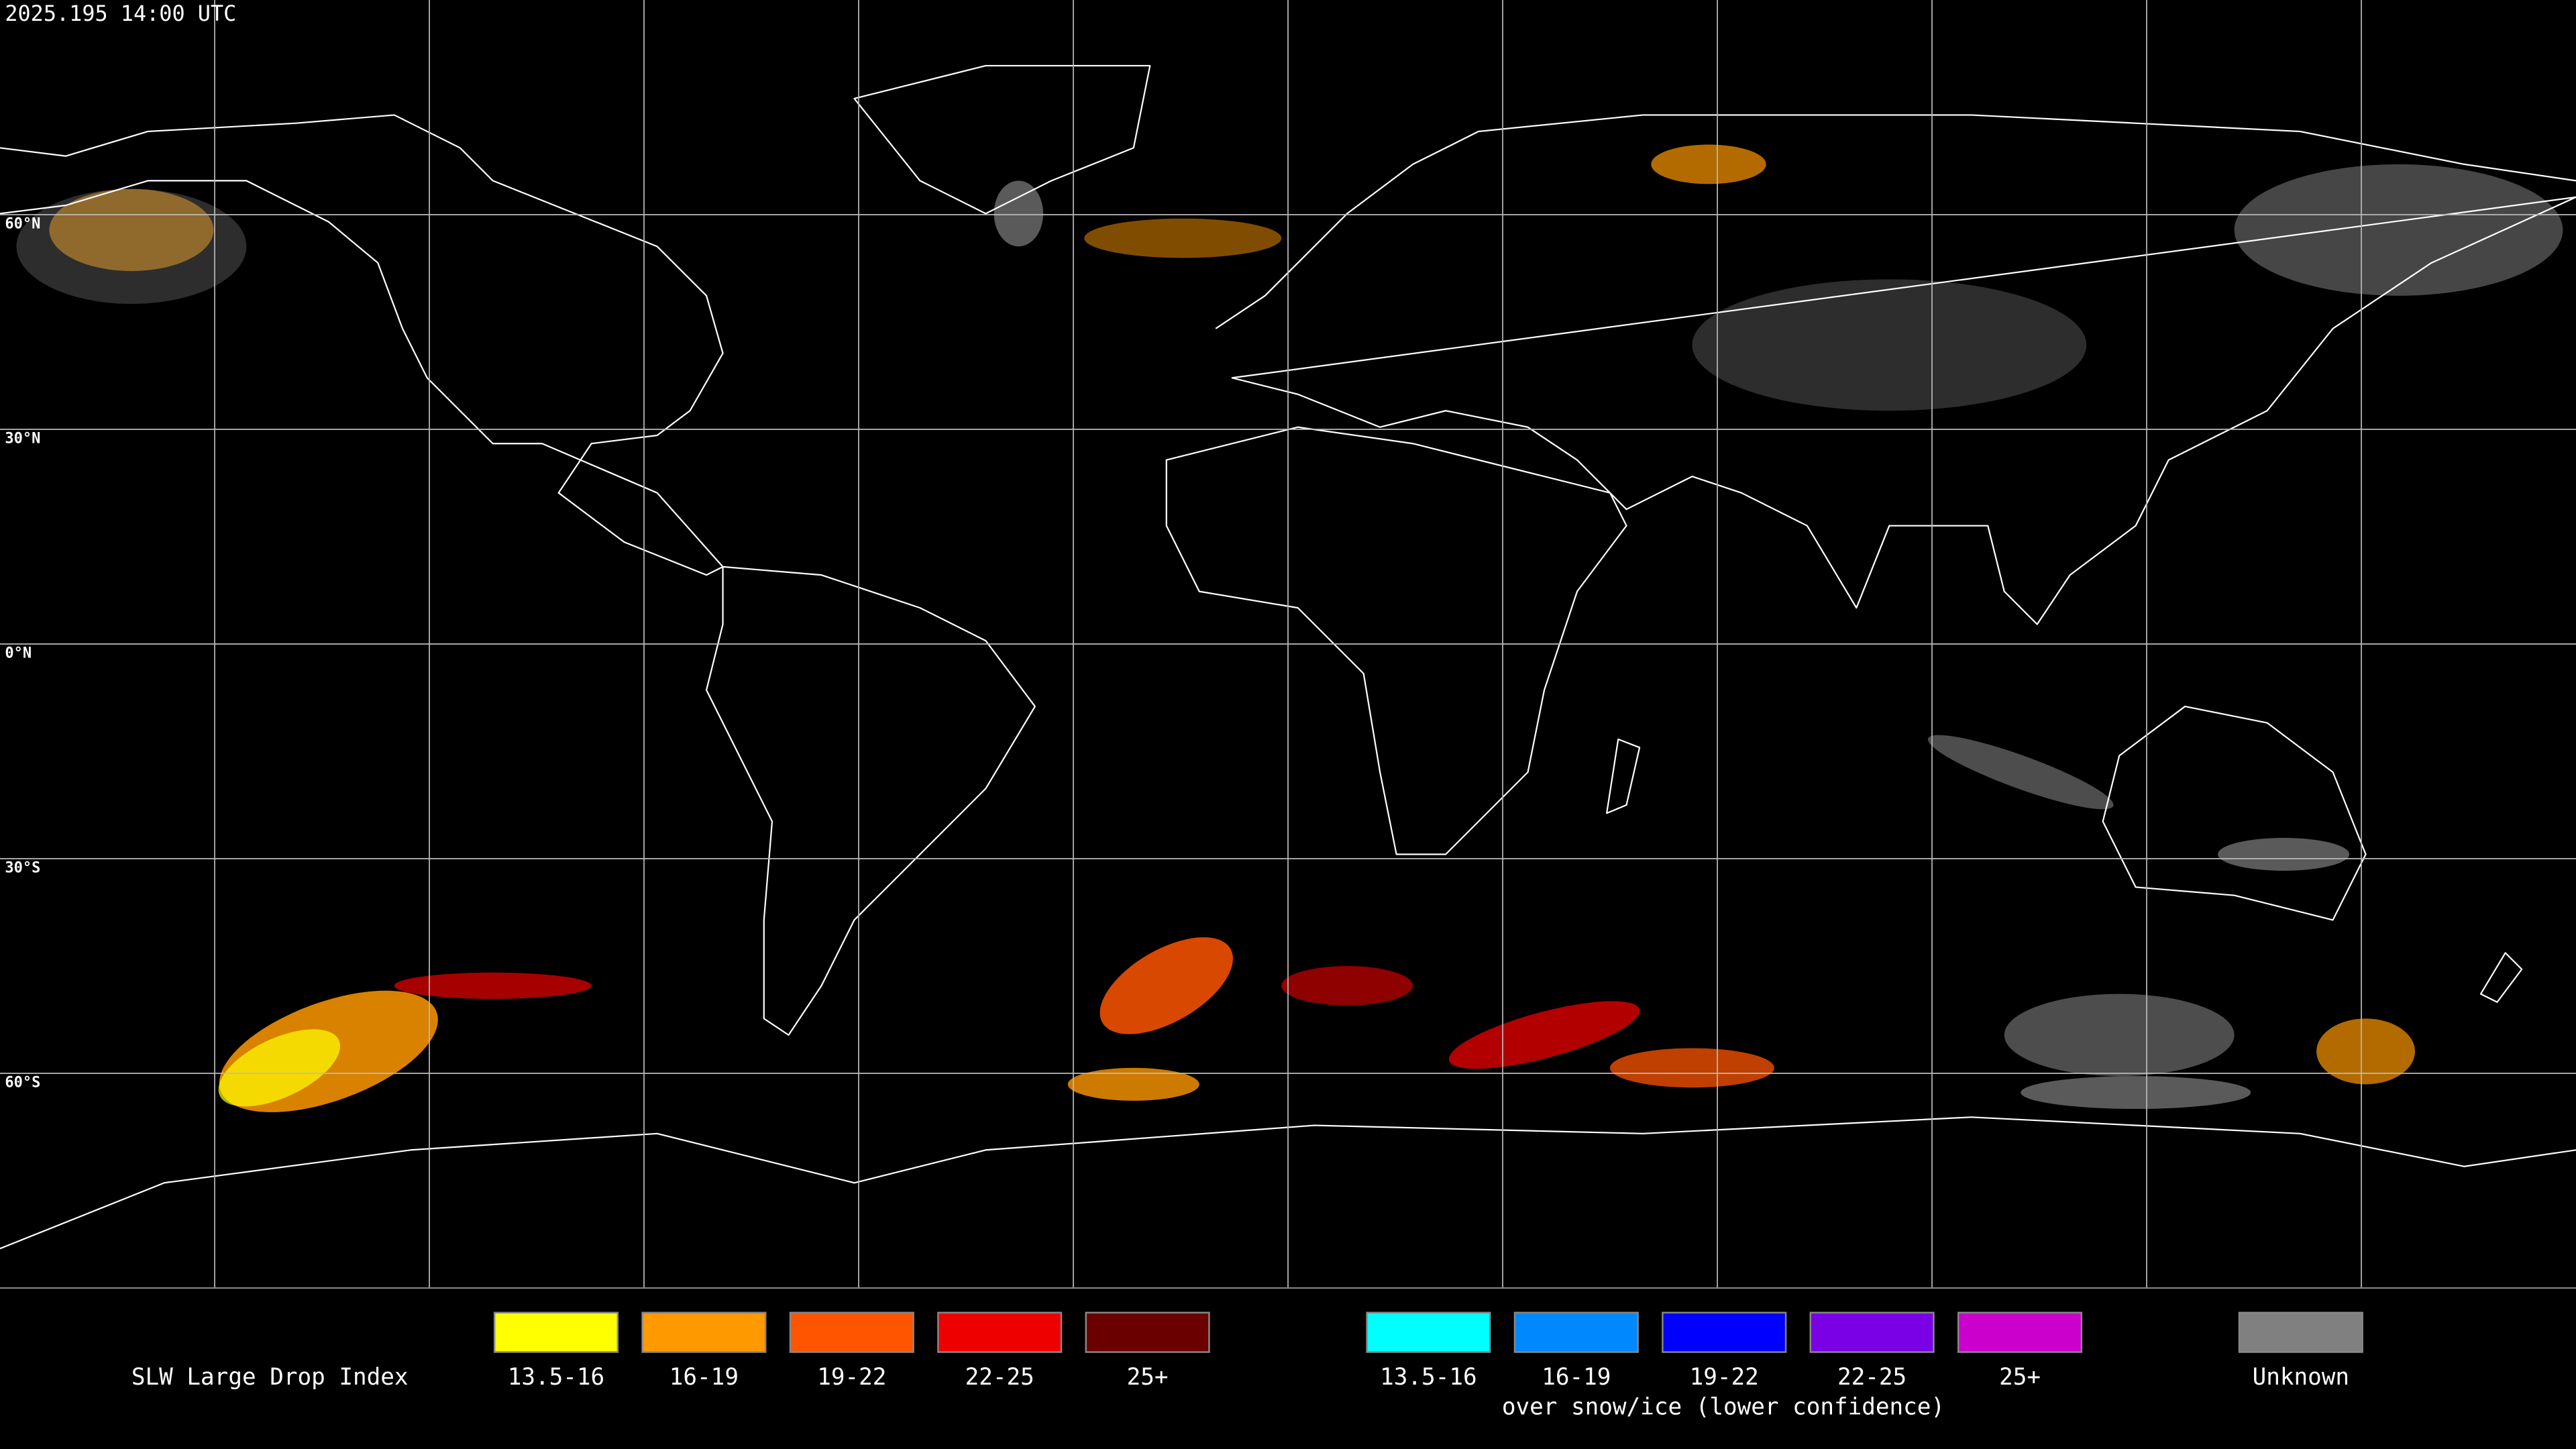 Image resolution: width=2576 pixels, height=1449 pixels. I want to click on madagascar, so click(1623, 776).